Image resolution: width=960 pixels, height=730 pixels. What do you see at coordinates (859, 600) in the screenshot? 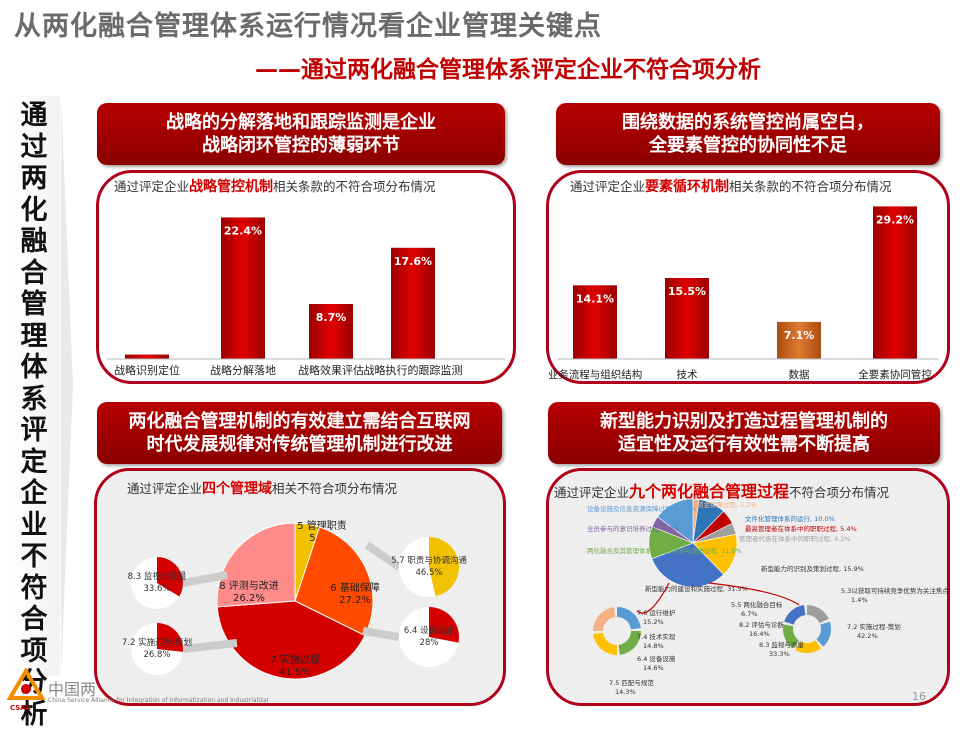
I see `donut-right-value-0: 1.4%` at bounding box center [859, 600].